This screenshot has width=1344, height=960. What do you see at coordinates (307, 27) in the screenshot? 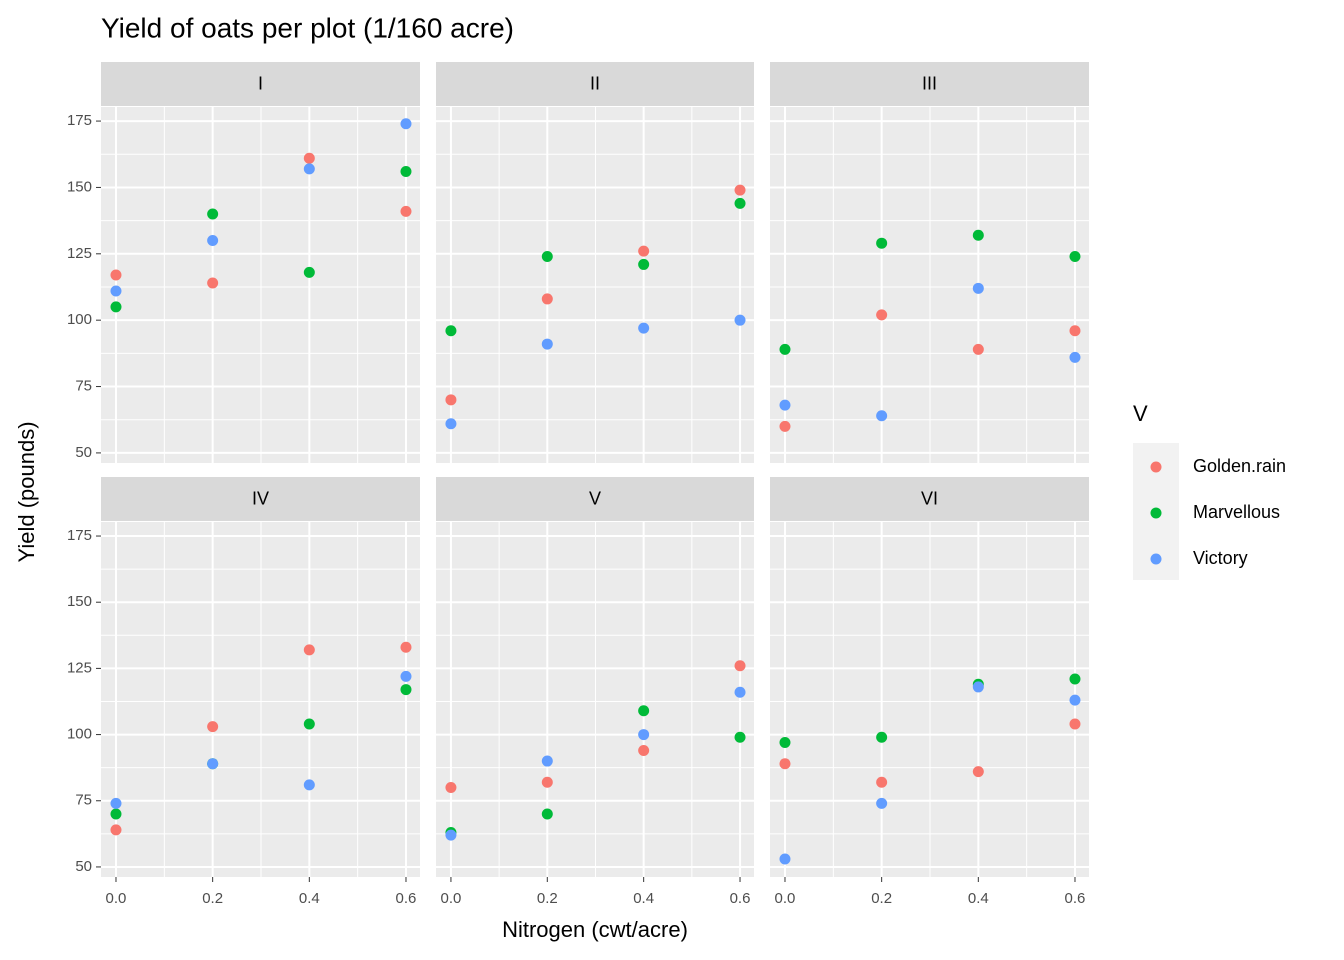
I see `chart-title: Yield of oats per plot (1/160 acre)` at bounding box center [307, 27].